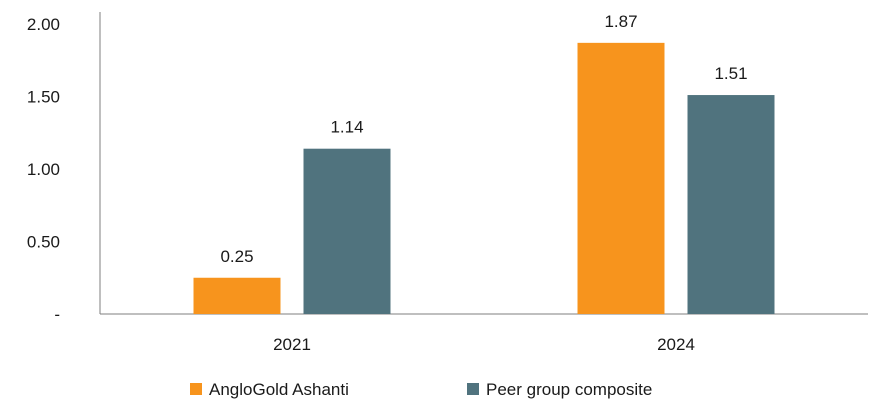 The height and width of the screenshot is (409, 882). Describe the element at coordinates (621, 178) in the screenshot. I see `bar-anglogold-ashanti-2024` at that location.